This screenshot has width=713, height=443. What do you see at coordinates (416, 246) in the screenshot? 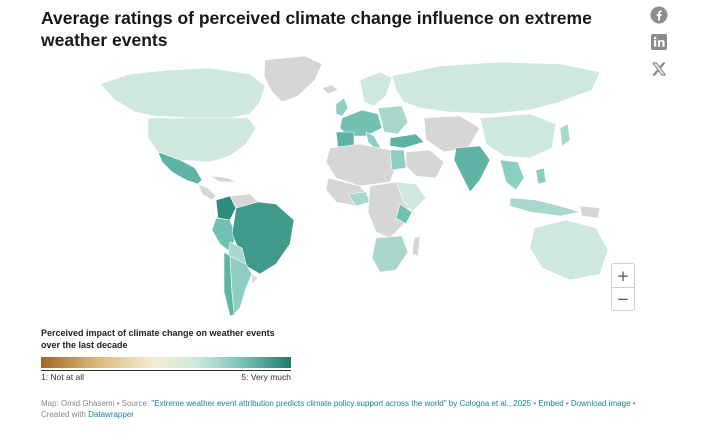
I see `region-madagascar` at bounding box center [416, 246].